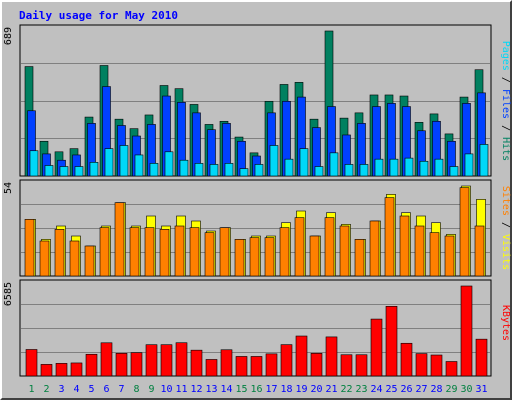 The image size is (512, 400). I want to click on legend-hits: Hits, so click(505, 149).